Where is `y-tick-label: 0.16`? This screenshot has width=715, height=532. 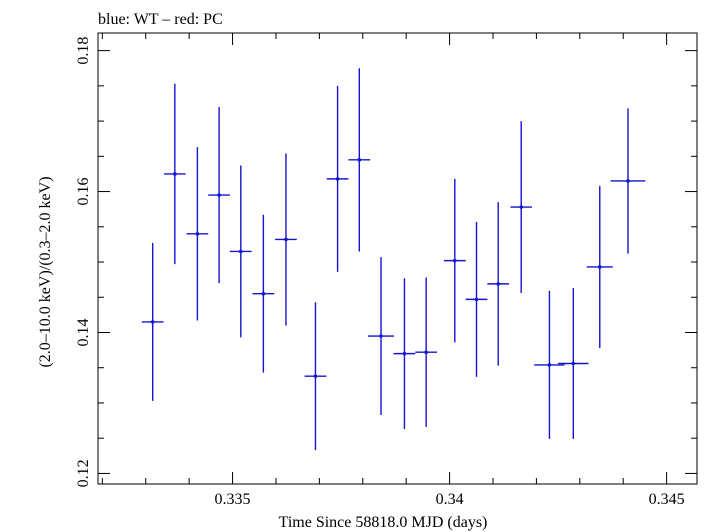 y-tick-label: 0.16 is located at coordinates (83, 192).